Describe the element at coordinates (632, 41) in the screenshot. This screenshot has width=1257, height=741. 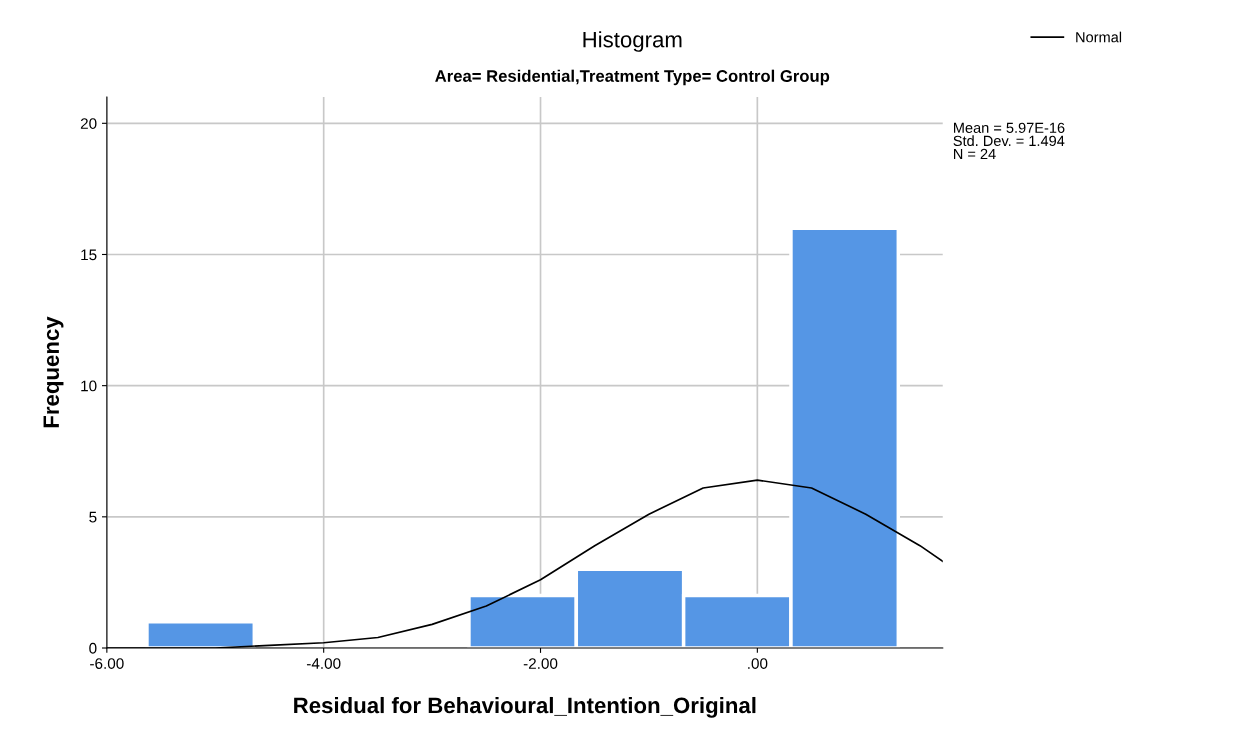
I see `chart-title: Histogram` at that location.